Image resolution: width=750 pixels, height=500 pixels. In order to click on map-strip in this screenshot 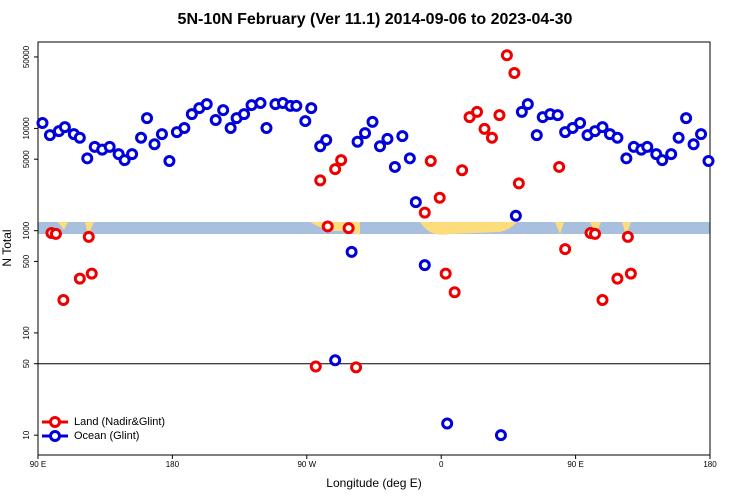, I will do `click(374, 229)`.